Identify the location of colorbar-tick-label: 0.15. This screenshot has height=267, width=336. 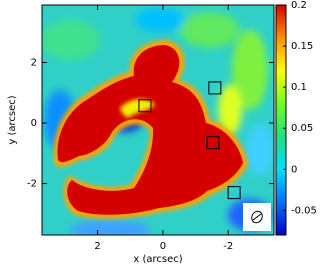
(302, 46).